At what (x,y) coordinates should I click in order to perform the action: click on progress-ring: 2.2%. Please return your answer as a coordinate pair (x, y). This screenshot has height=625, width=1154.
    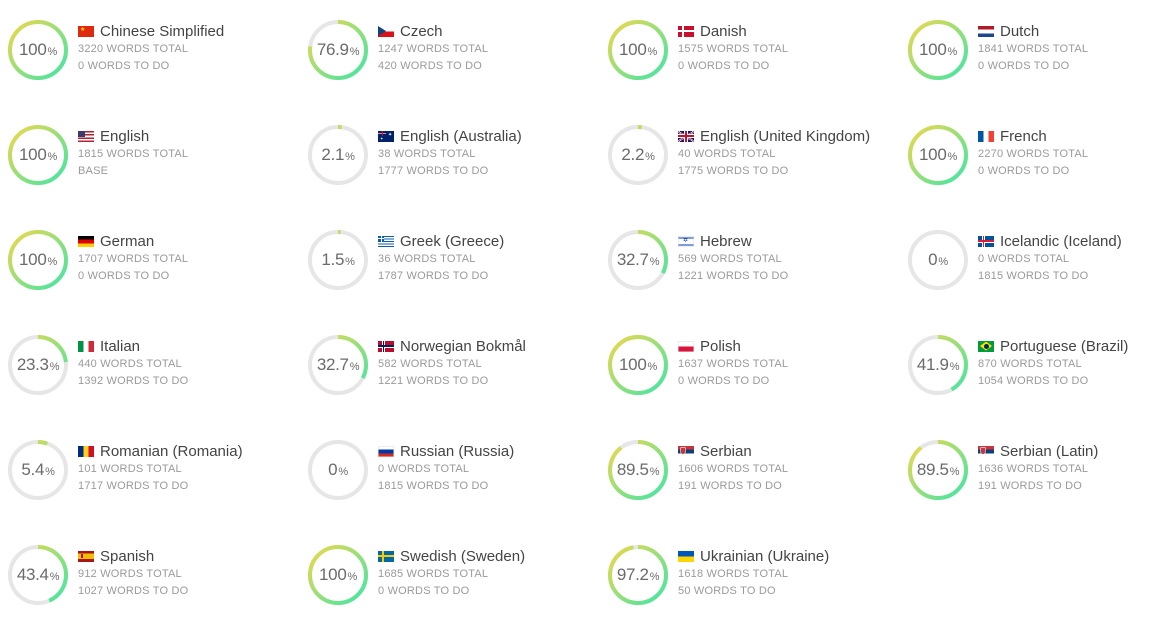
    Looking at the image, I should click on (638, 155).